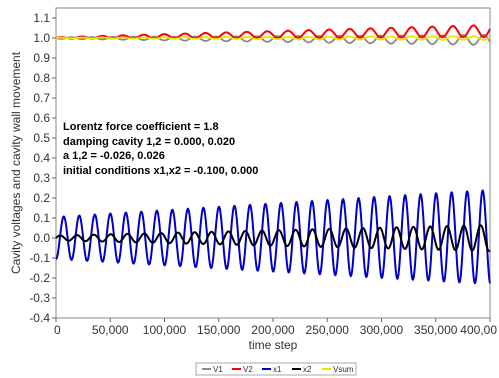  I want to click on y-tick-label: 0.6, so click(41, 118).